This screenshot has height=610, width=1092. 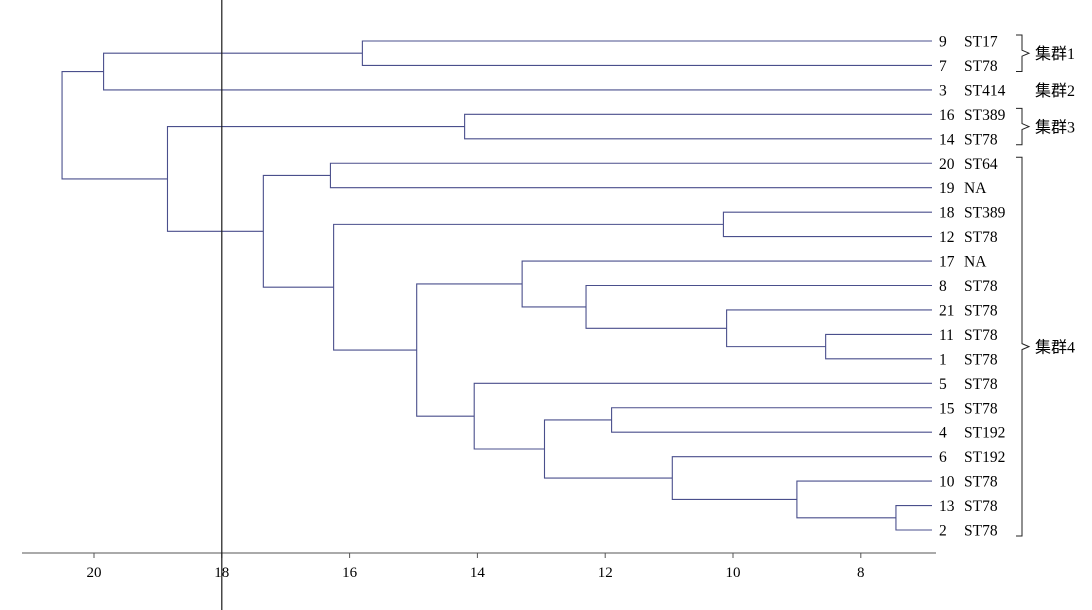 What do you see at coordinates (947, 237) in the screenshot?
I see `leaf-id-label: 12` at bounding box center [947, 237].